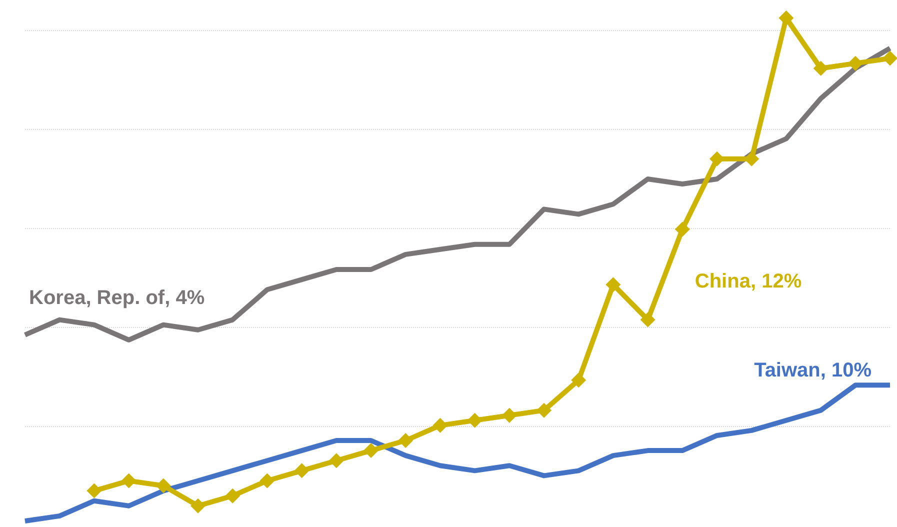 The width and height of the screenshot is (897, 527). Describe the element at coordinates (813, 370) in the screenshot. I see `series-label: Taiwan, 10%` at that location.